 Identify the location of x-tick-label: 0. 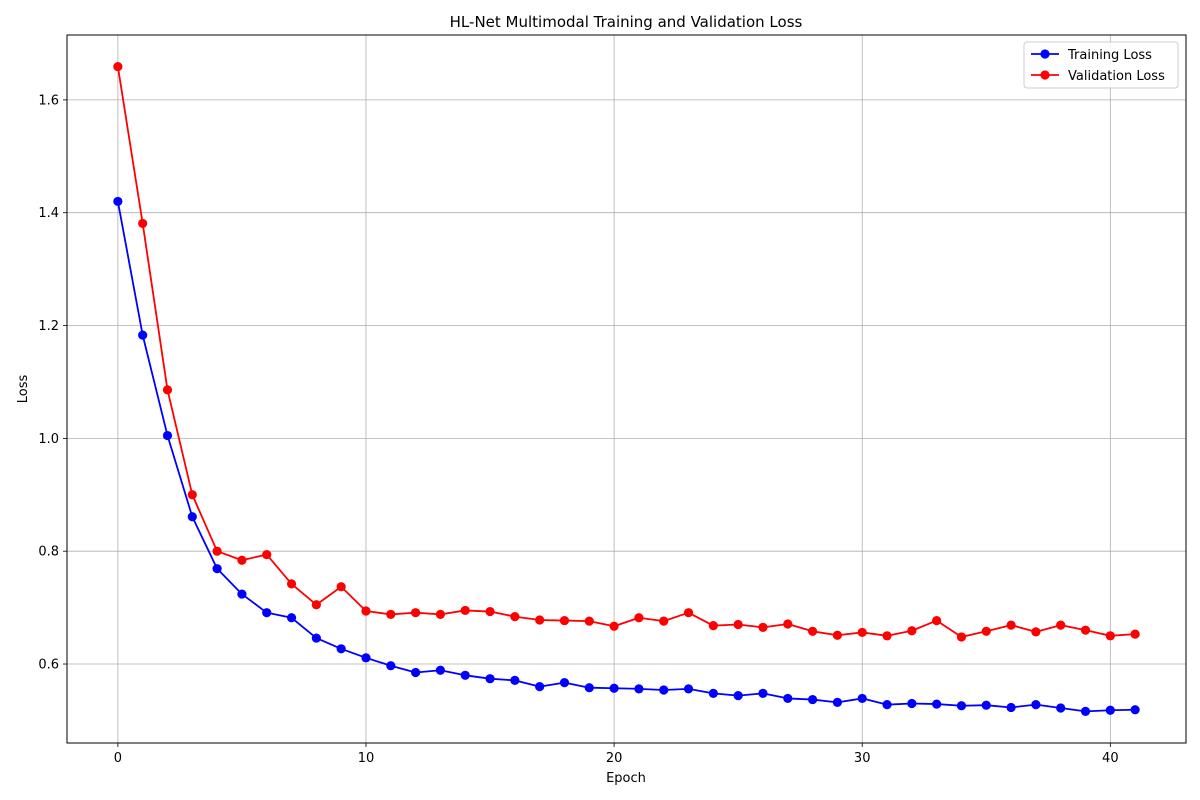
(118, 758).